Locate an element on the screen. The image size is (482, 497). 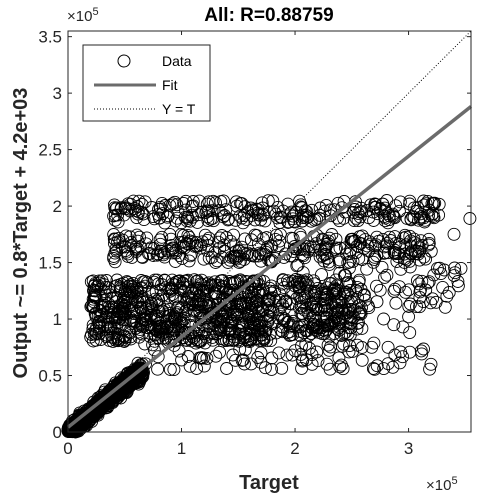
chart-title: All: R=0.88759 is located at coordinates (268, 15).